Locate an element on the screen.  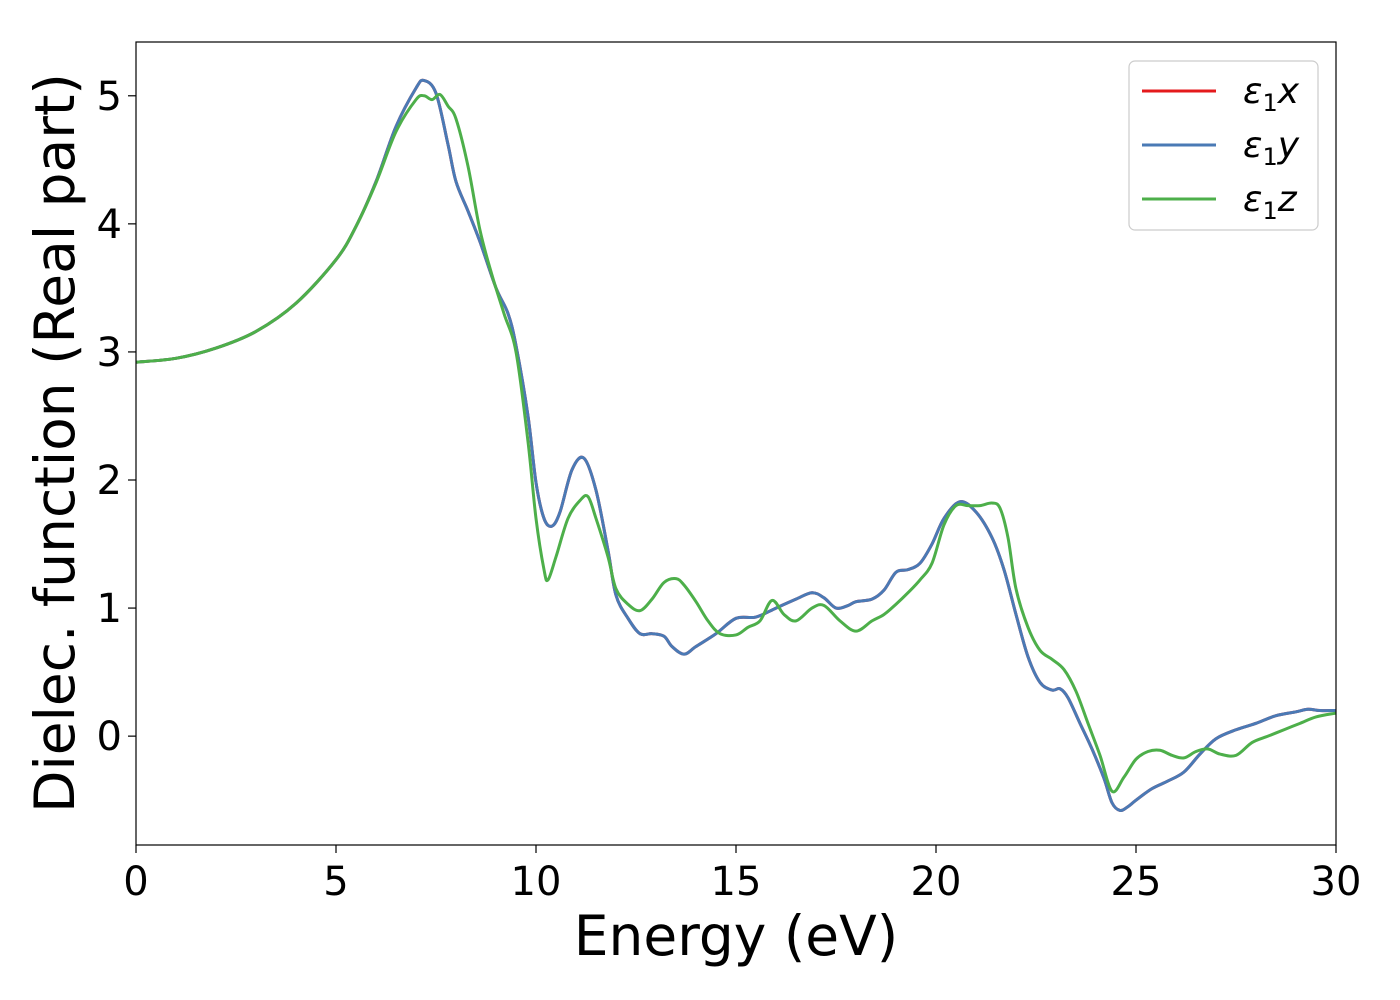
y-tick-label: 4 is located at coordinates (109, 225).